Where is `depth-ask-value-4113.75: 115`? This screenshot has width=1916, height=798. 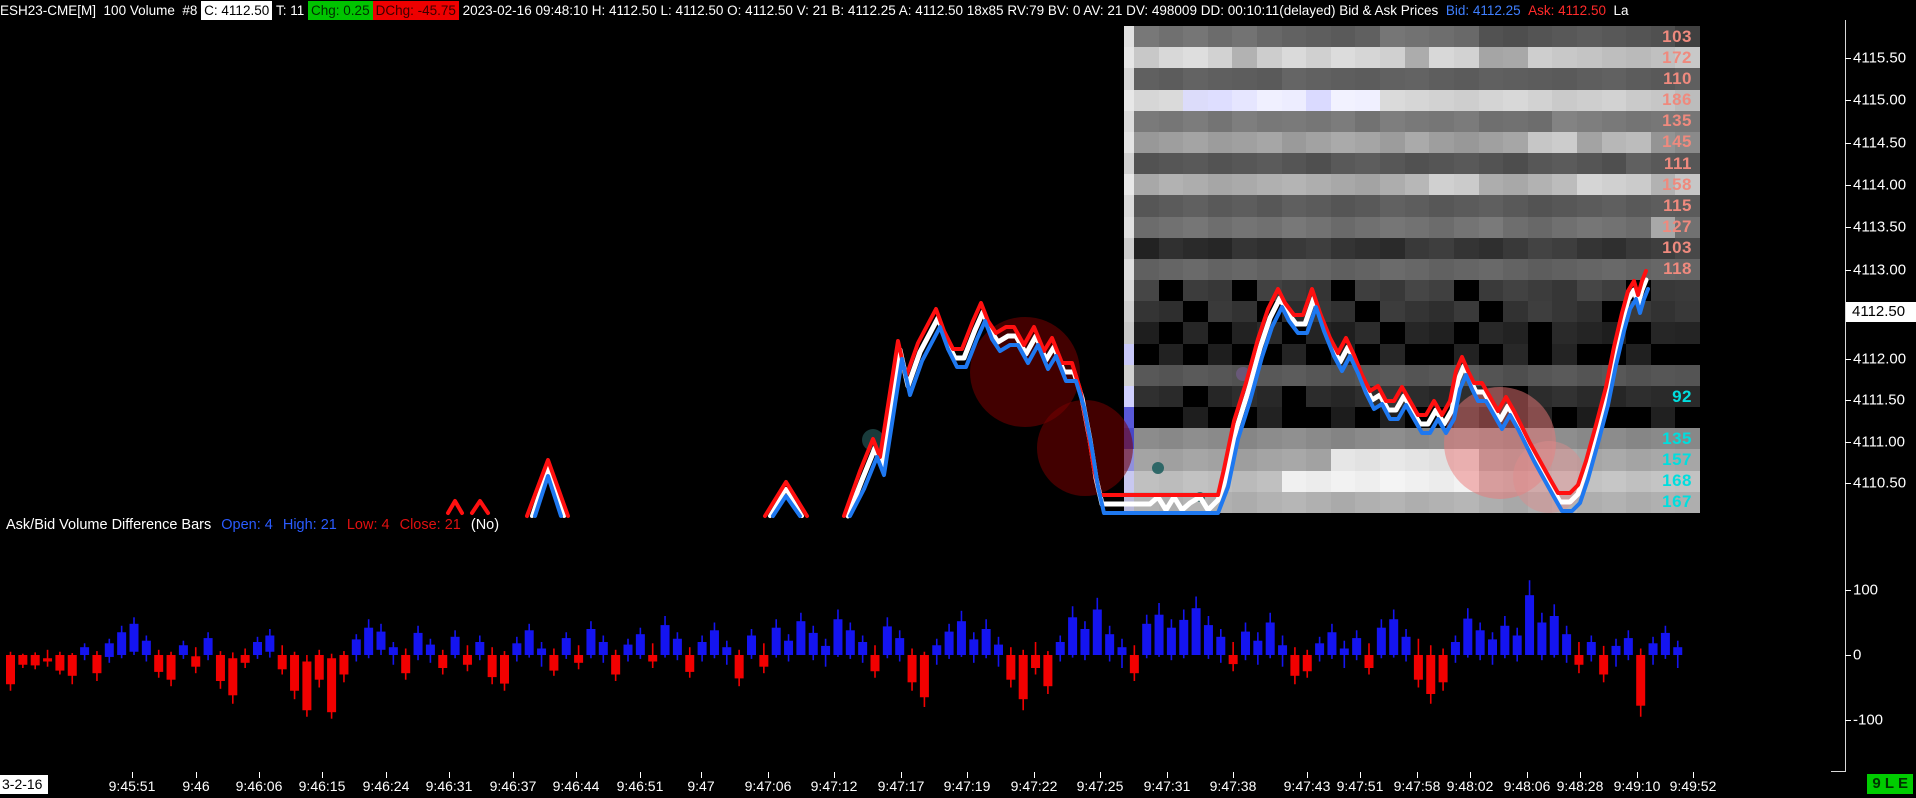 depth-ask-value-4113.75: 115 is located at coordinates (1677, 205).